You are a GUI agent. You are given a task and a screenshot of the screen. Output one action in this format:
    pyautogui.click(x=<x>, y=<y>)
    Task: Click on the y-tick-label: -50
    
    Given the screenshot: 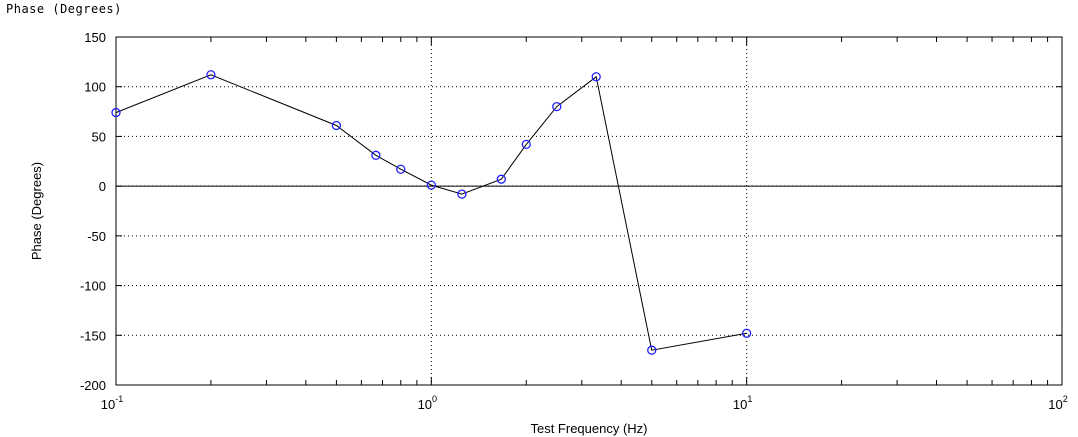 What is the action you would take?
    pyautogui.click(x=96, y=236)
    